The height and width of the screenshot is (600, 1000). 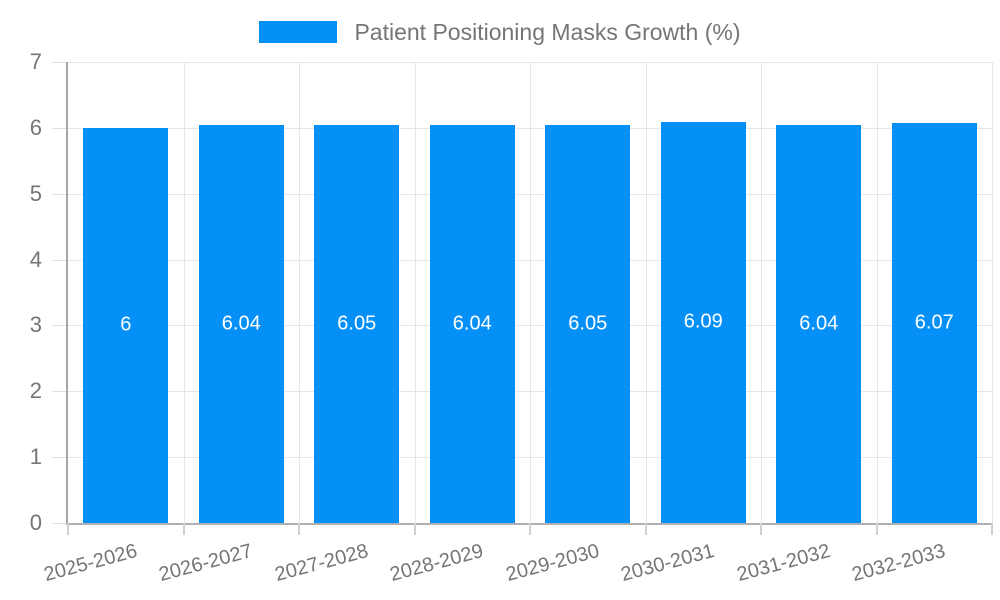 I want to click on bar-value-label-2028-2029: 6.04, so click(x=472, y=323).